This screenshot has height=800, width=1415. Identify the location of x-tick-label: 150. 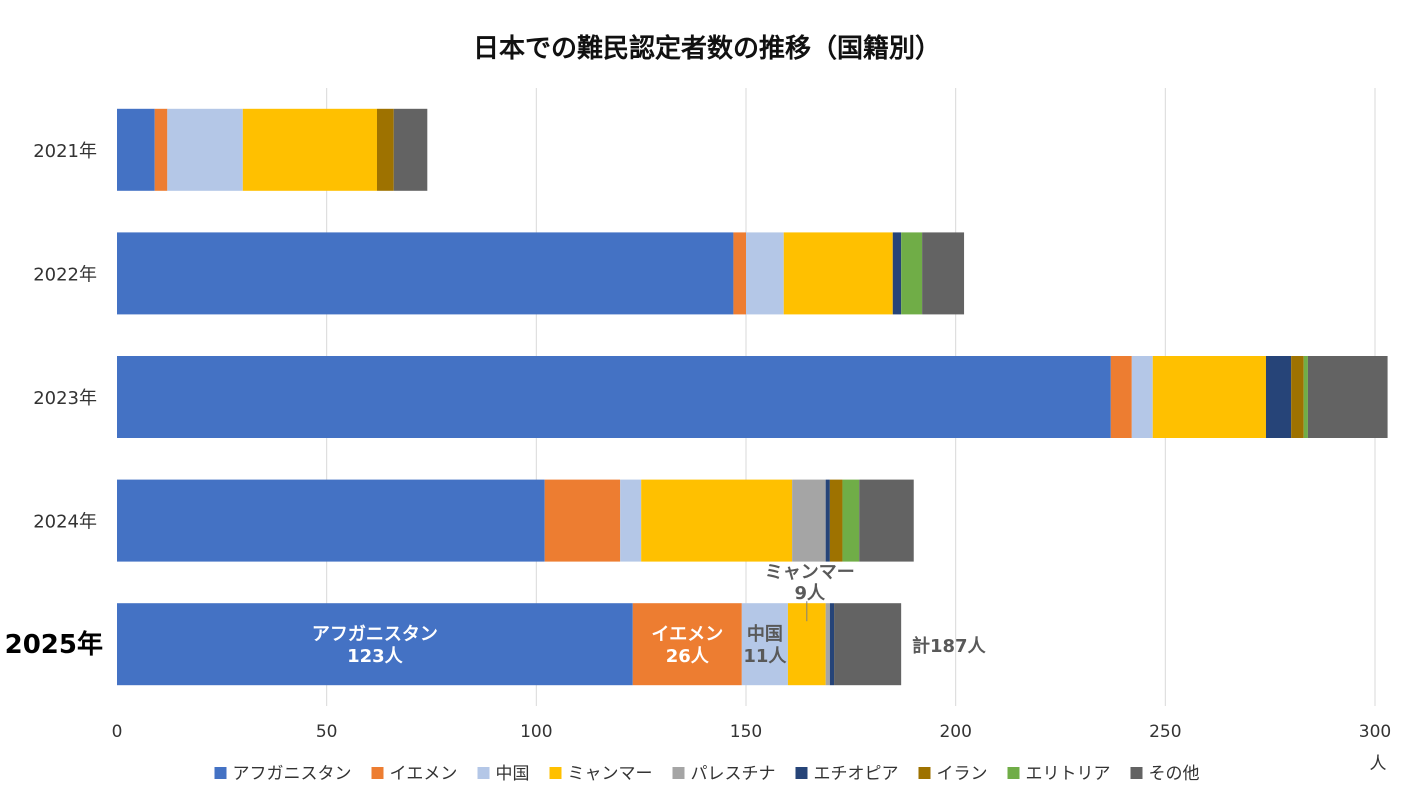
(746, 732).